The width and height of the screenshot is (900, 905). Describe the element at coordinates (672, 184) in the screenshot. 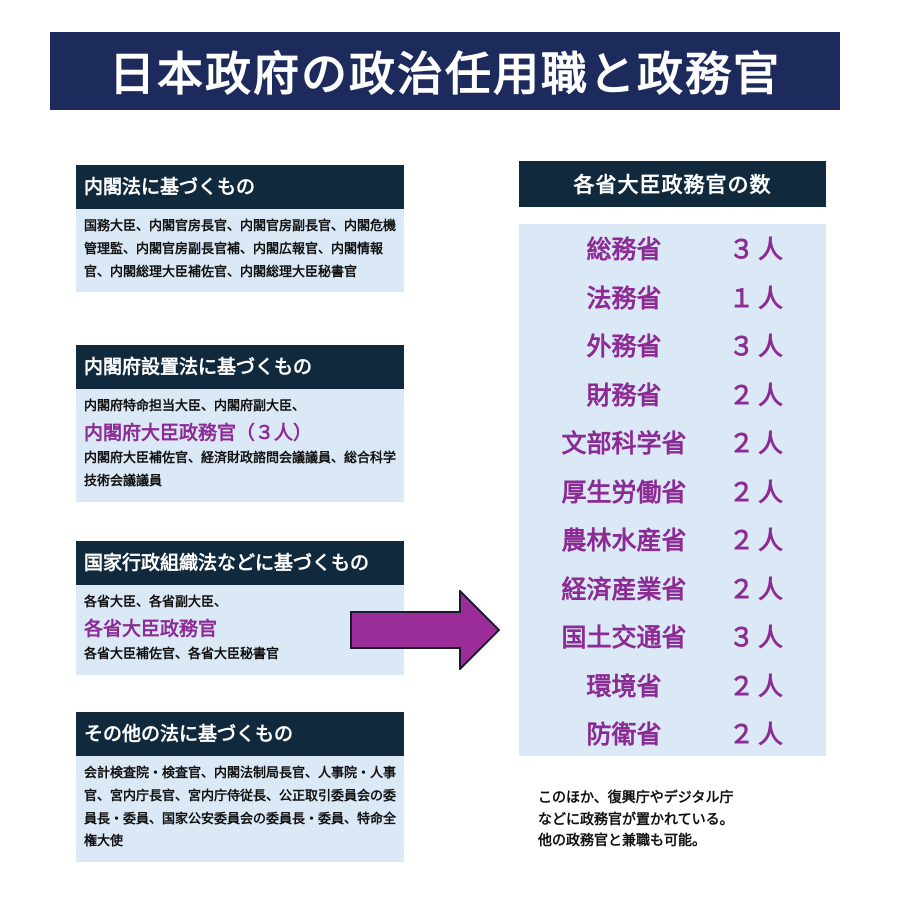

I see `ministry-count-header: 各省大臣政務官の数` at that location.